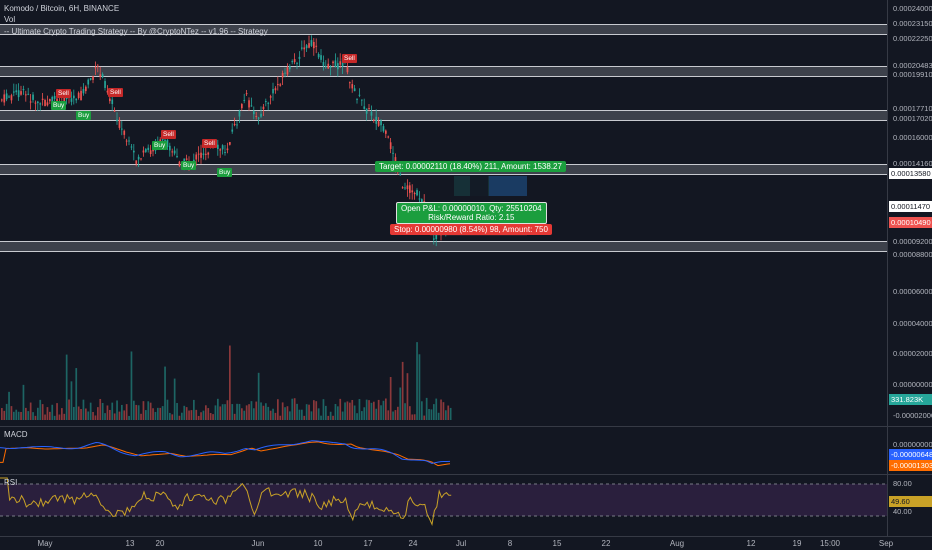 This screenshot has height=550, width=932. What do you see at coordinates (910, 222) in the screenshot?
I see `price-badge-10490: 0.00010490` at bounding box center [910, 222].